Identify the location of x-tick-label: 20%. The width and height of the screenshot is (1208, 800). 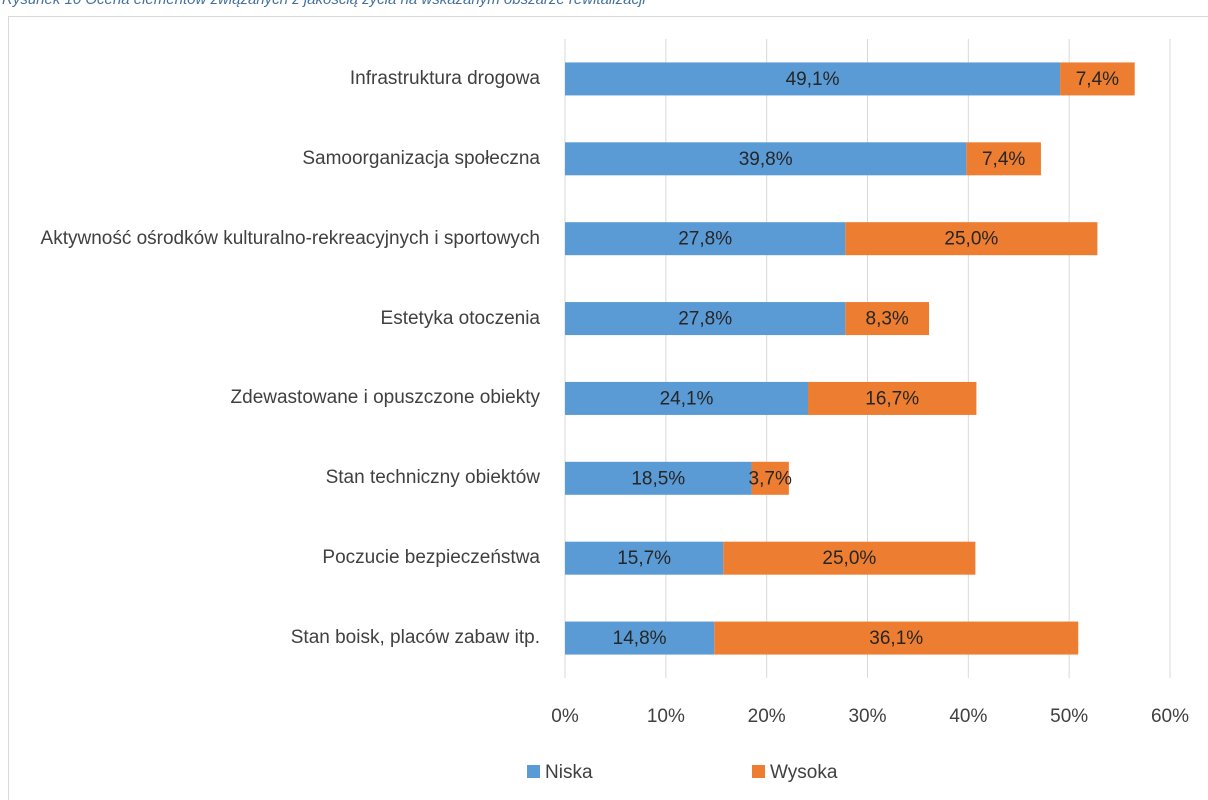
(767, 716).